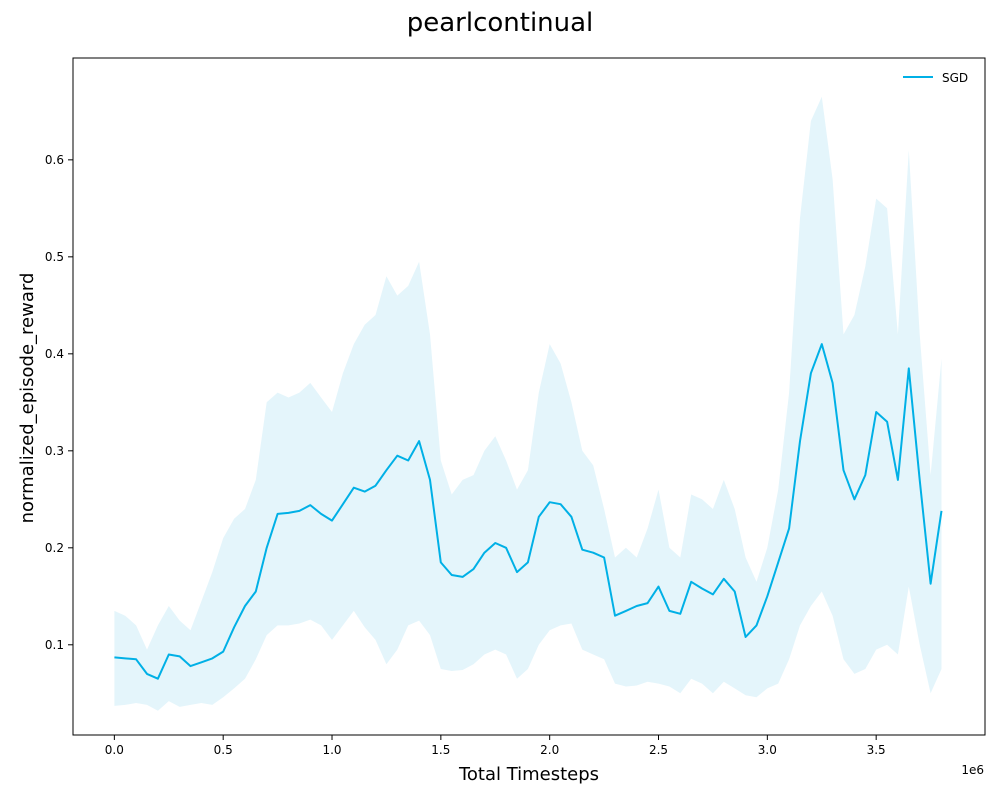 This screenshot has height=800, width=1000. What do you see at coordinates (54, 160) in the screenshot?
I see `y-tick-label: 0.6` at bounding box center [54, 160].